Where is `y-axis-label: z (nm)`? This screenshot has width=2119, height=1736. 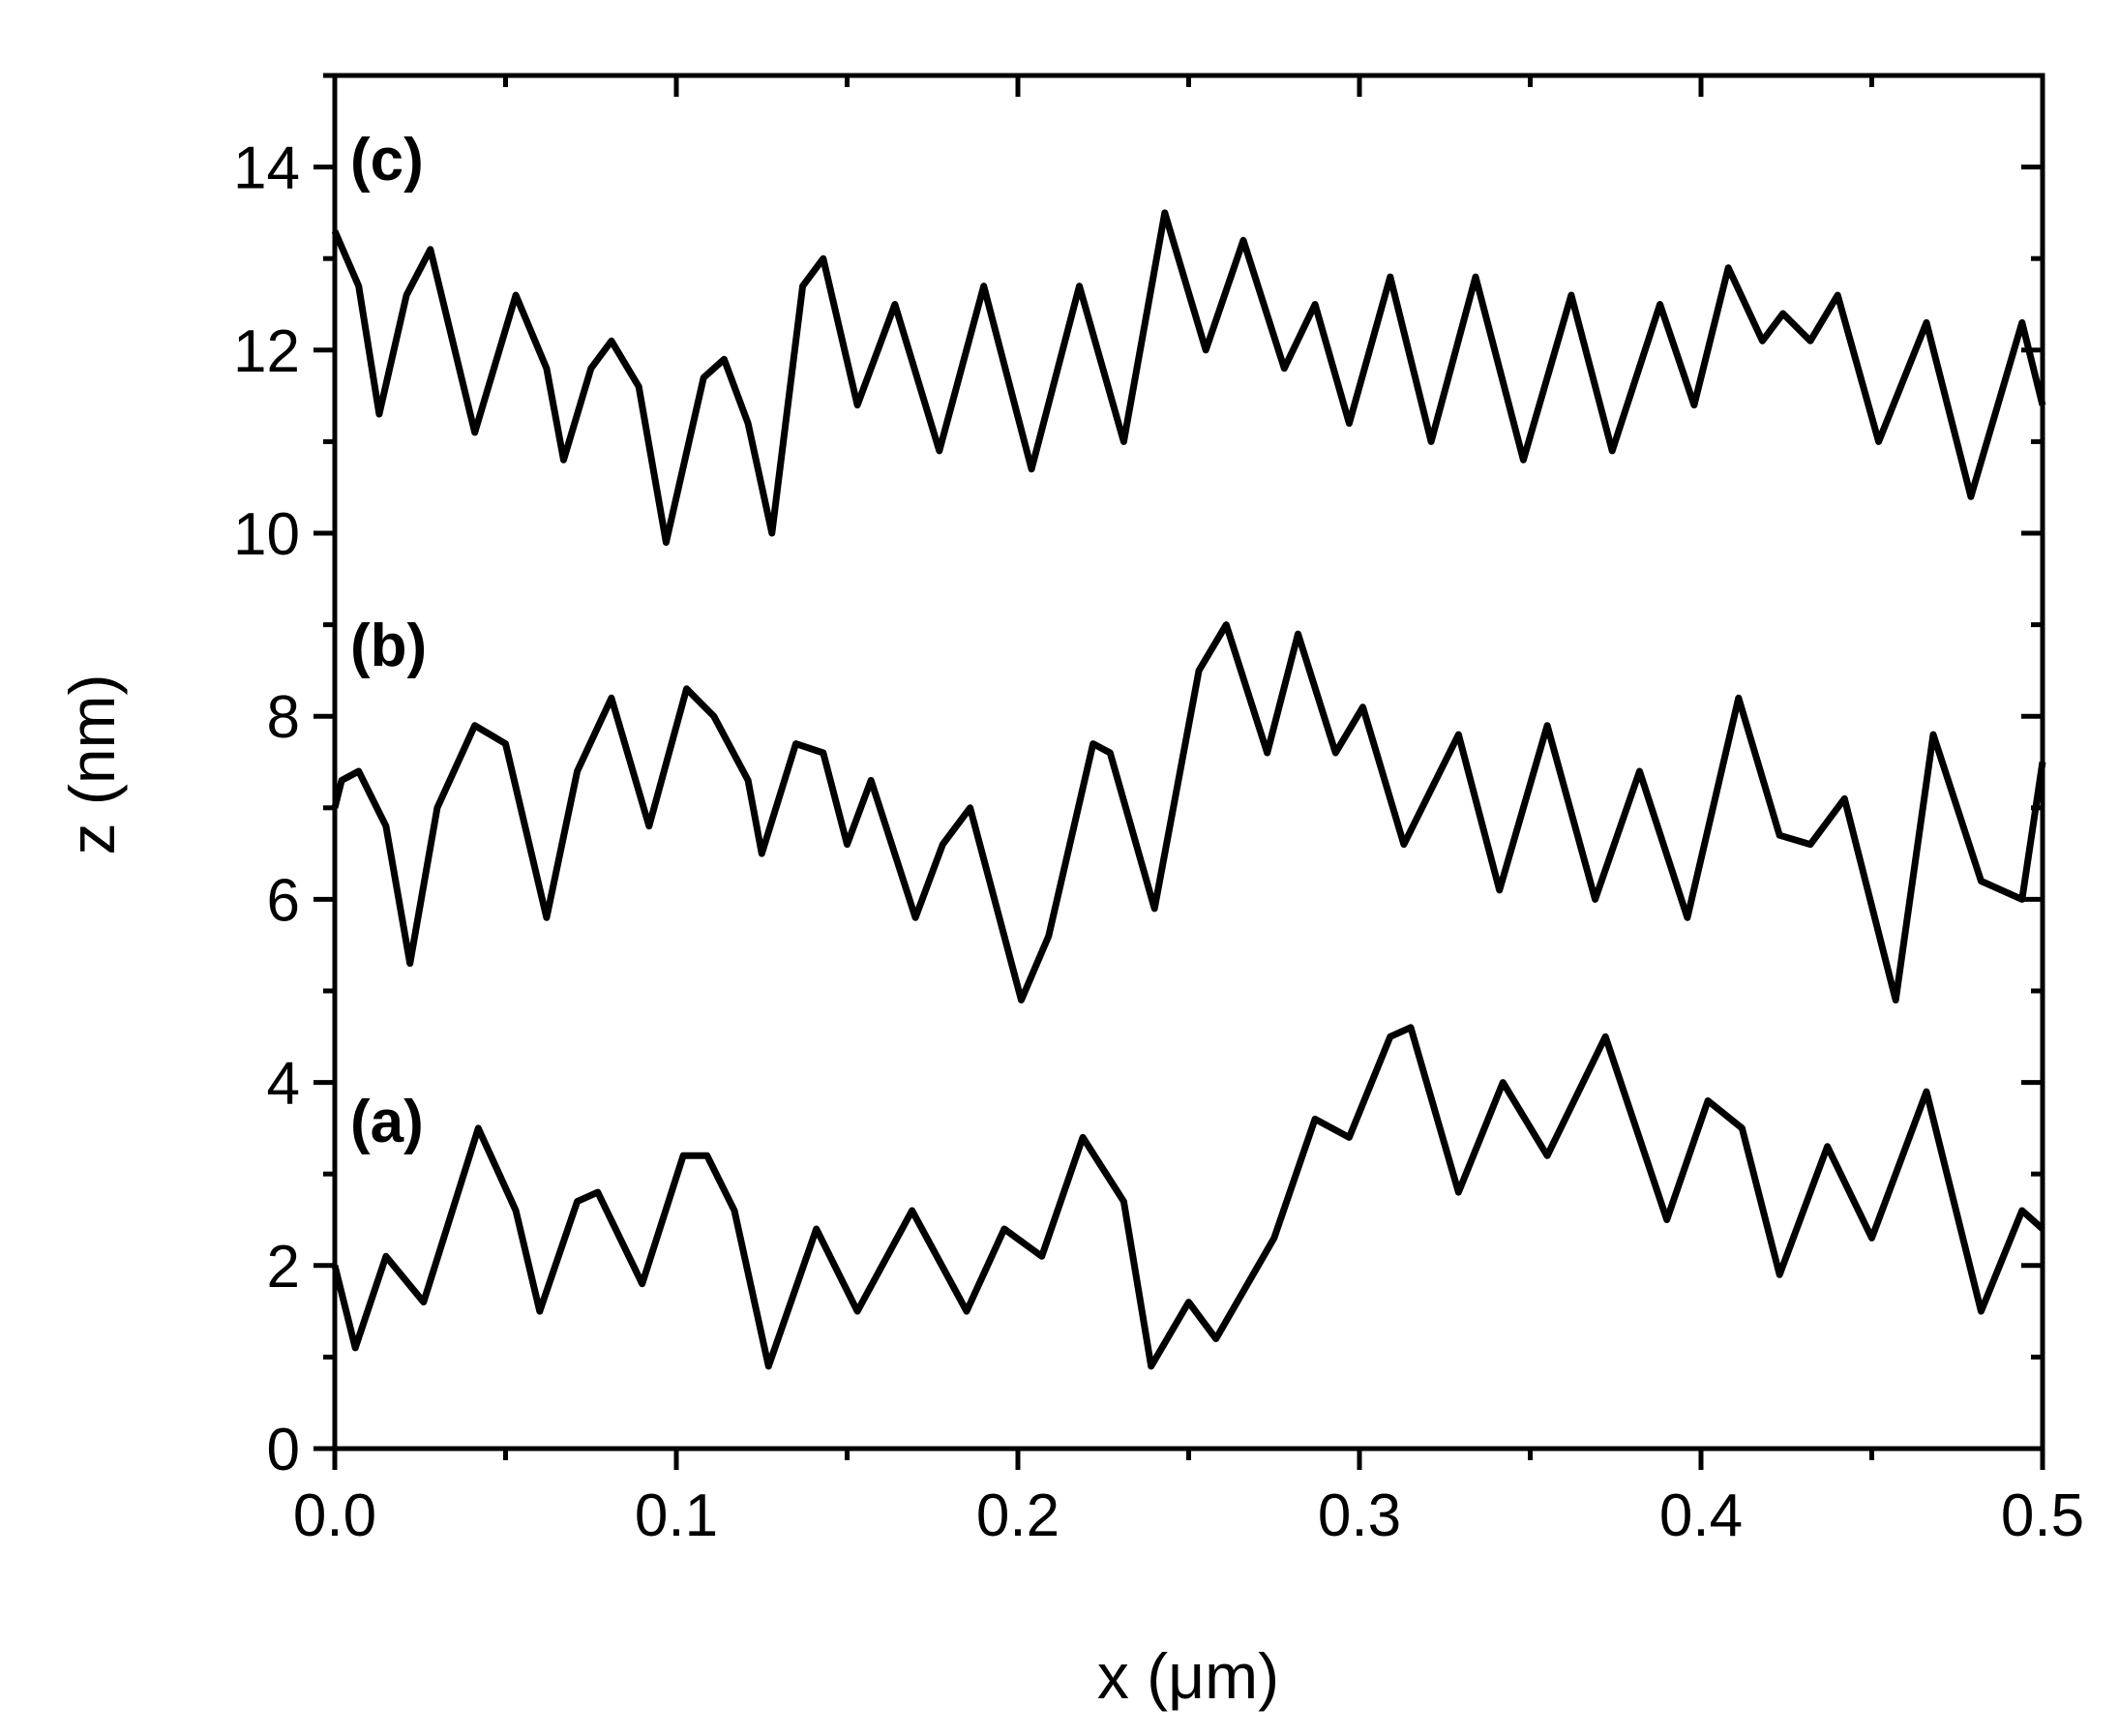
y-axis-label: z (nm) is located at coordinates (92, 764).